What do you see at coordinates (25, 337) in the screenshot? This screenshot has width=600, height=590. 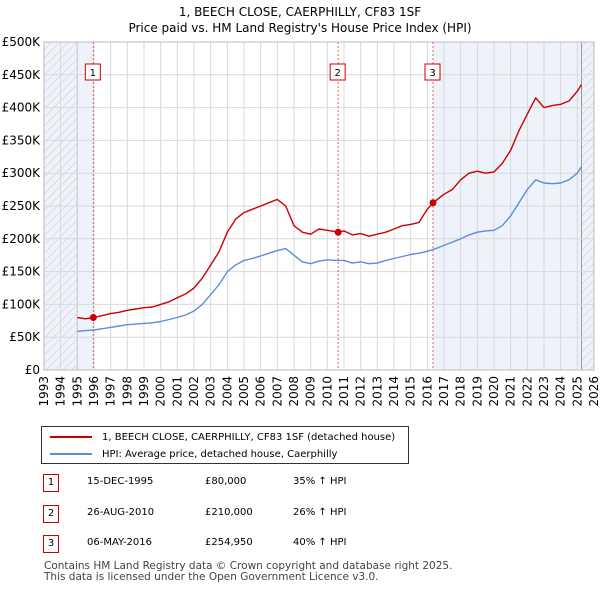 I see `y-tick-label: £50K` at bounding box center [25, 337].